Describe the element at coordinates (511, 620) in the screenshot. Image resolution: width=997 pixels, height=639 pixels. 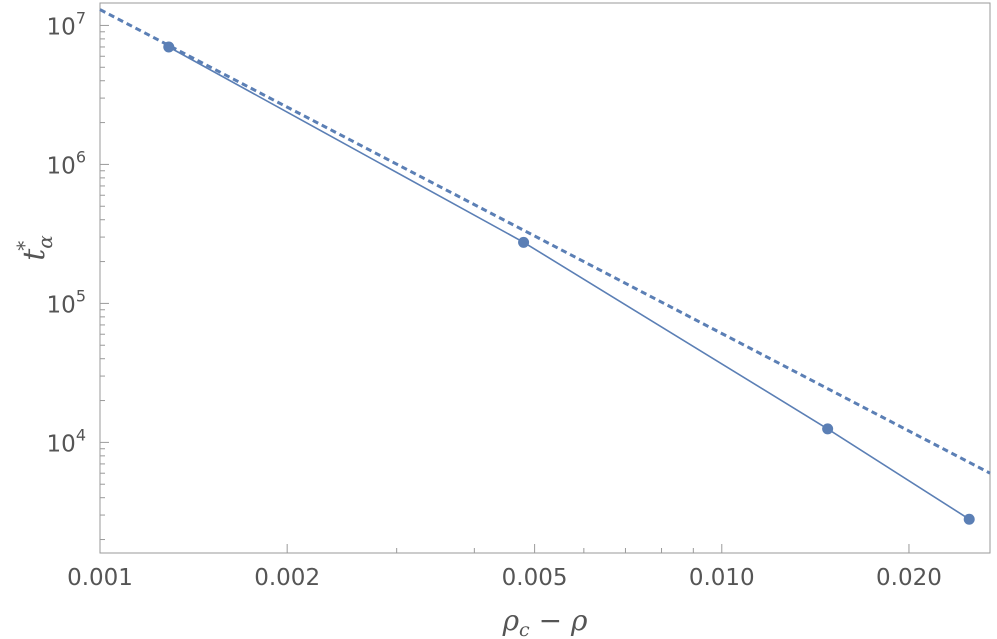
I see `x-axis-title-main: ρ` at that location.